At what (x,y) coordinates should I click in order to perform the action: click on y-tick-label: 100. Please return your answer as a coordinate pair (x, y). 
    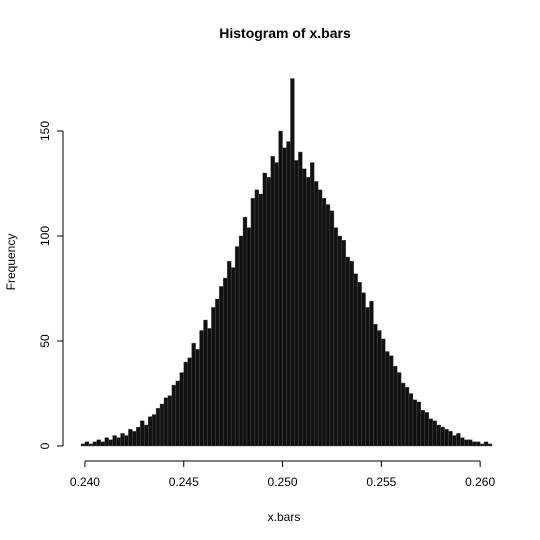
    Looking at the image, I should click on (45, 236).